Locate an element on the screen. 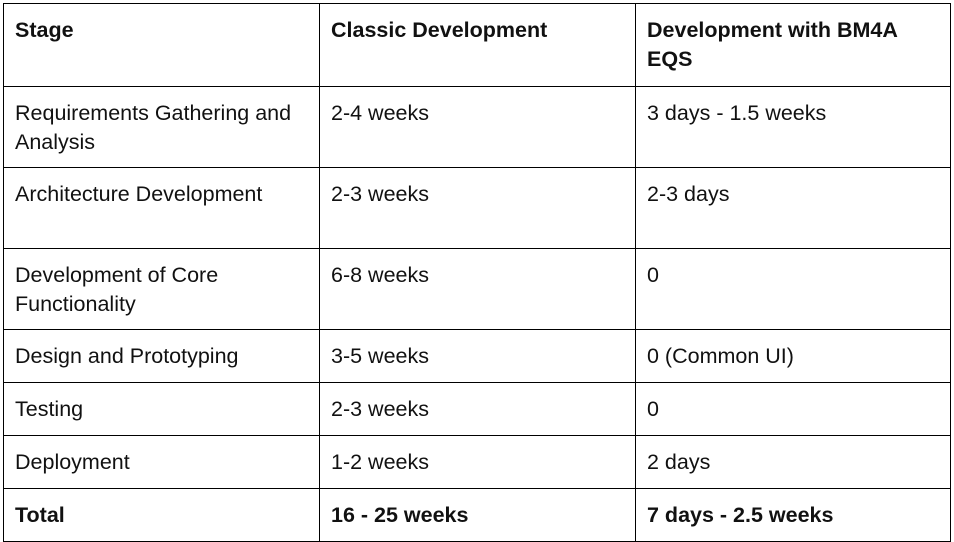 The width and height of the screenshot is (954, 542). header-classic-development: Classic Development is located at coordinates (477, 45).